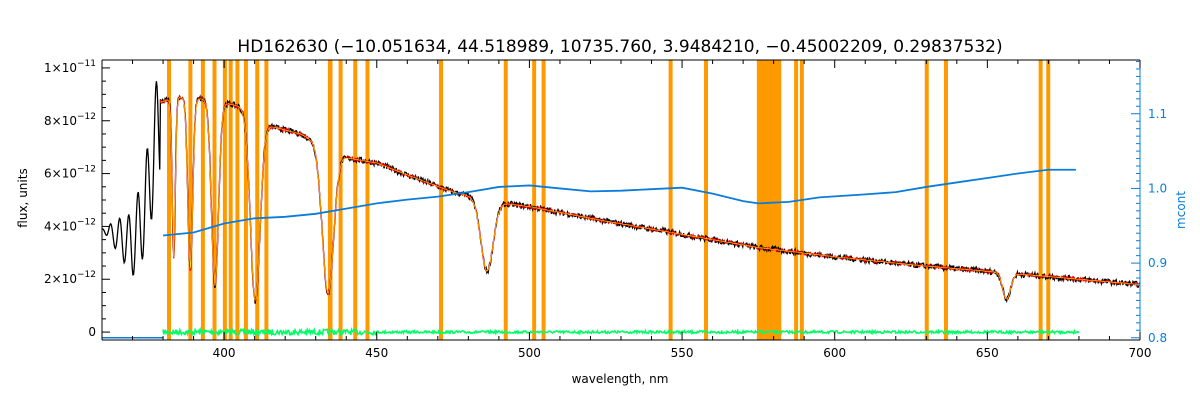  I want to click on y-tick-label: 0, so click(92, 332).